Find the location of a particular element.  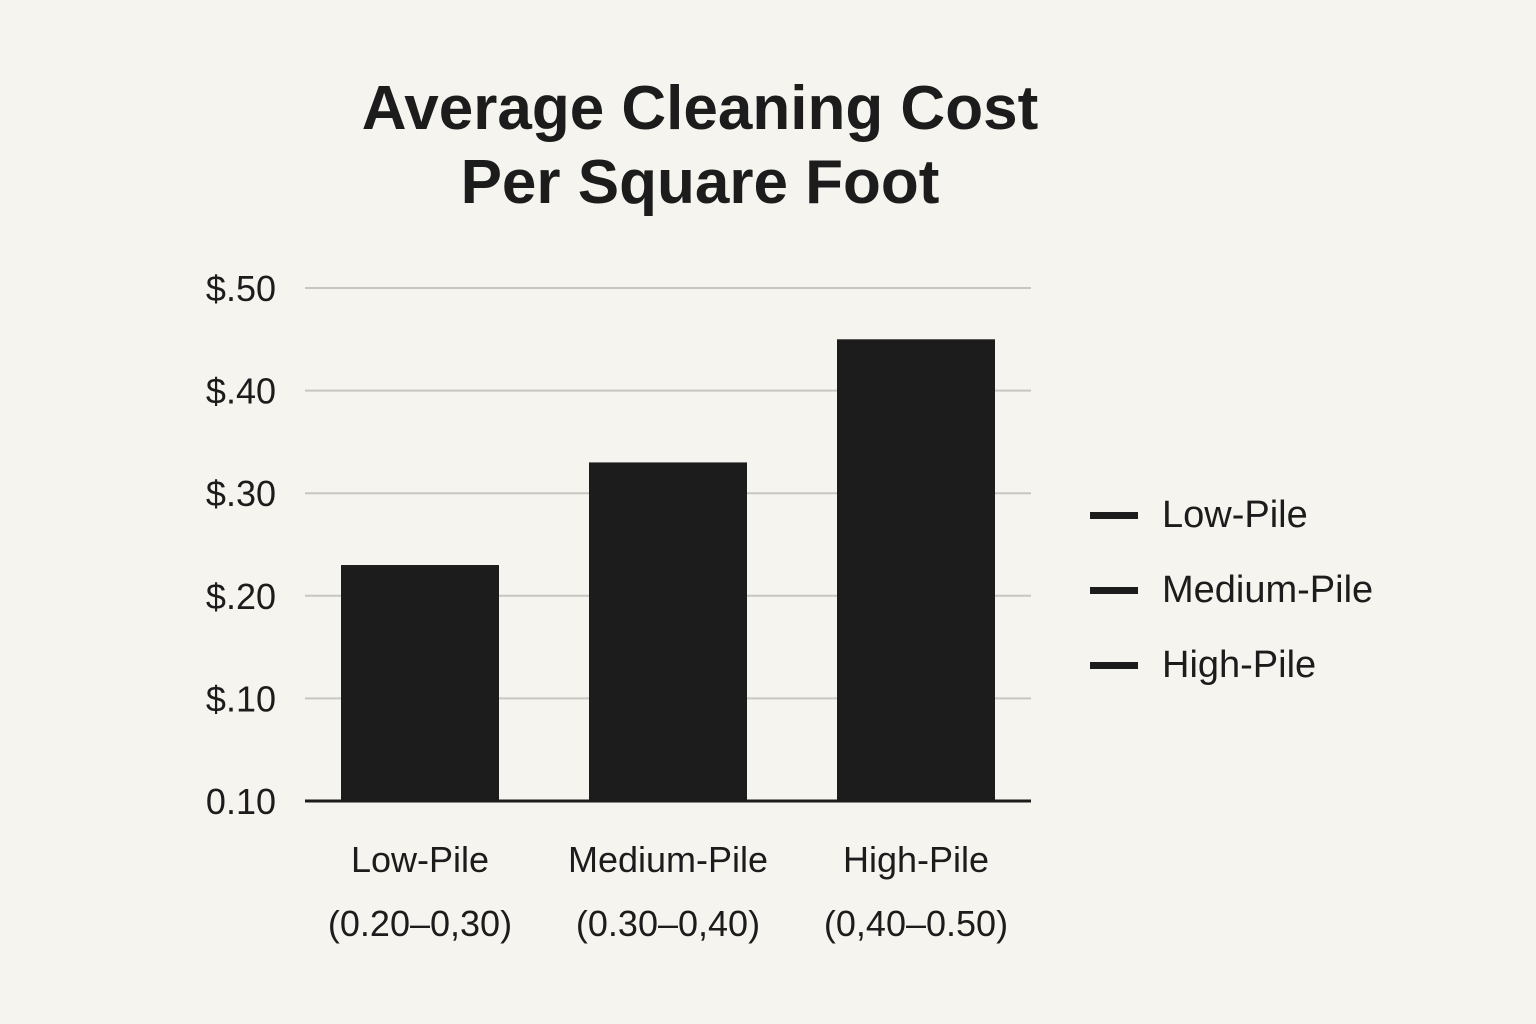

legend-label: Medium-Pile is located at coordinates (1268, 590).